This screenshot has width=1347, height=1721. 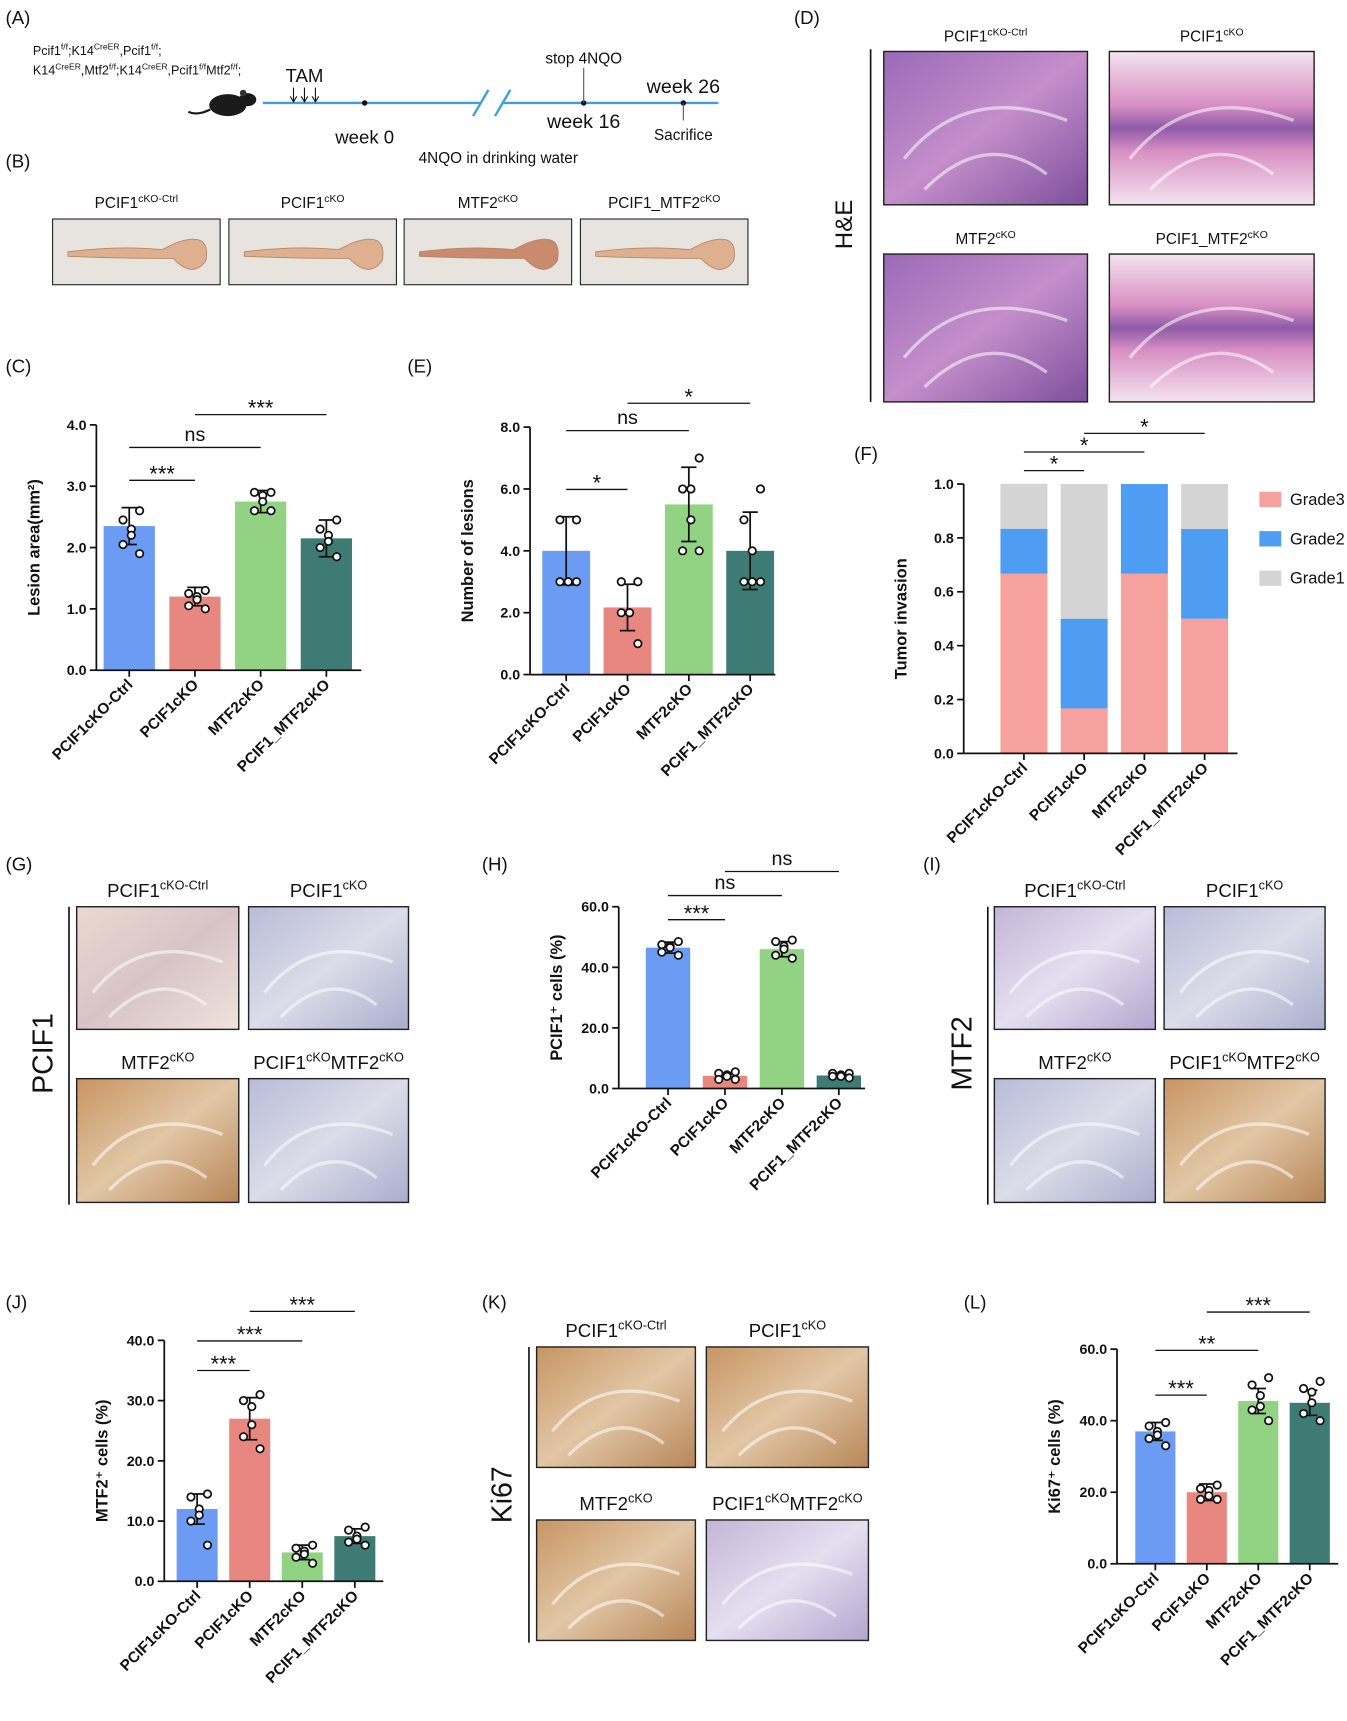 I want to click on y-axis-label: MTF2⁺ cells (%), so click(x=102, y=1461).